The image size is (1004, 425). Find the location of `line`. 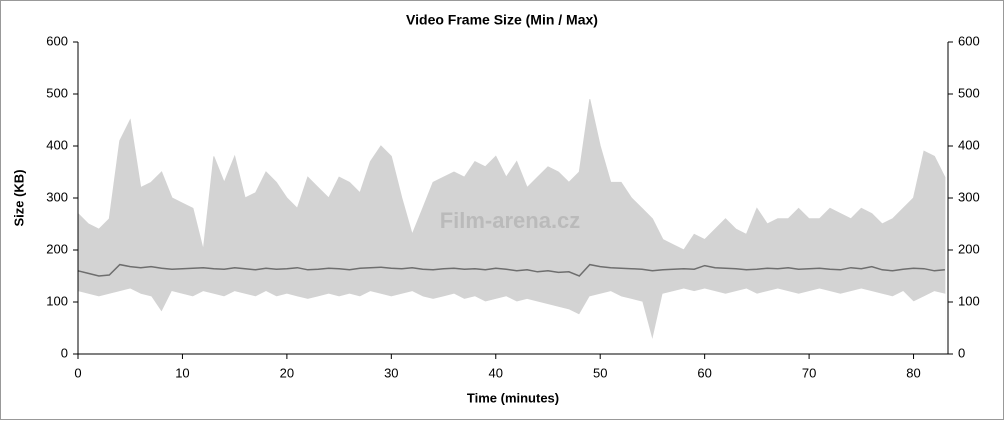

line is located at coordinates (511, 270).